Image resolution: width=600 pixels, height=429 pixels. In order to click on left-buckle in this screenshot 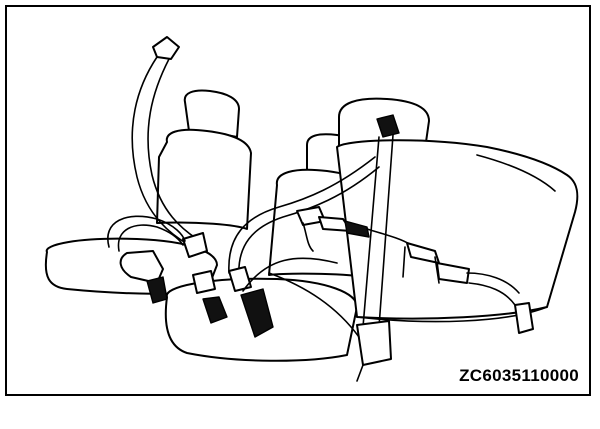, I will do `click(215, 310)`.